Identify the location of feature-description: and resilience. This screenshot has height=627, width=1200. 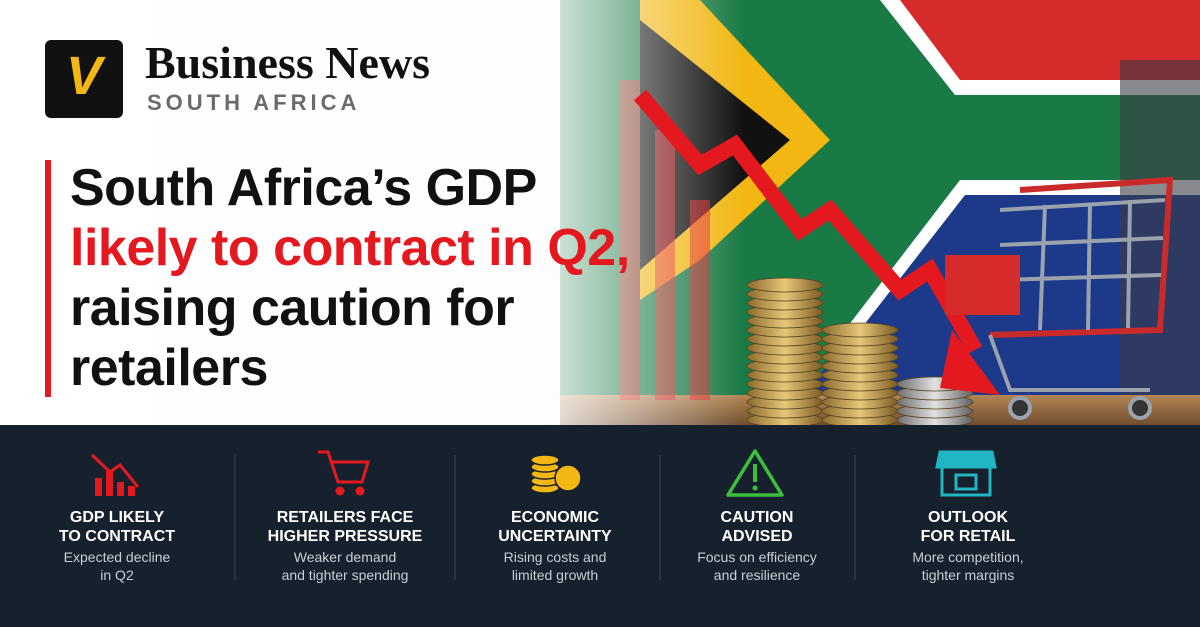
(757, 575).